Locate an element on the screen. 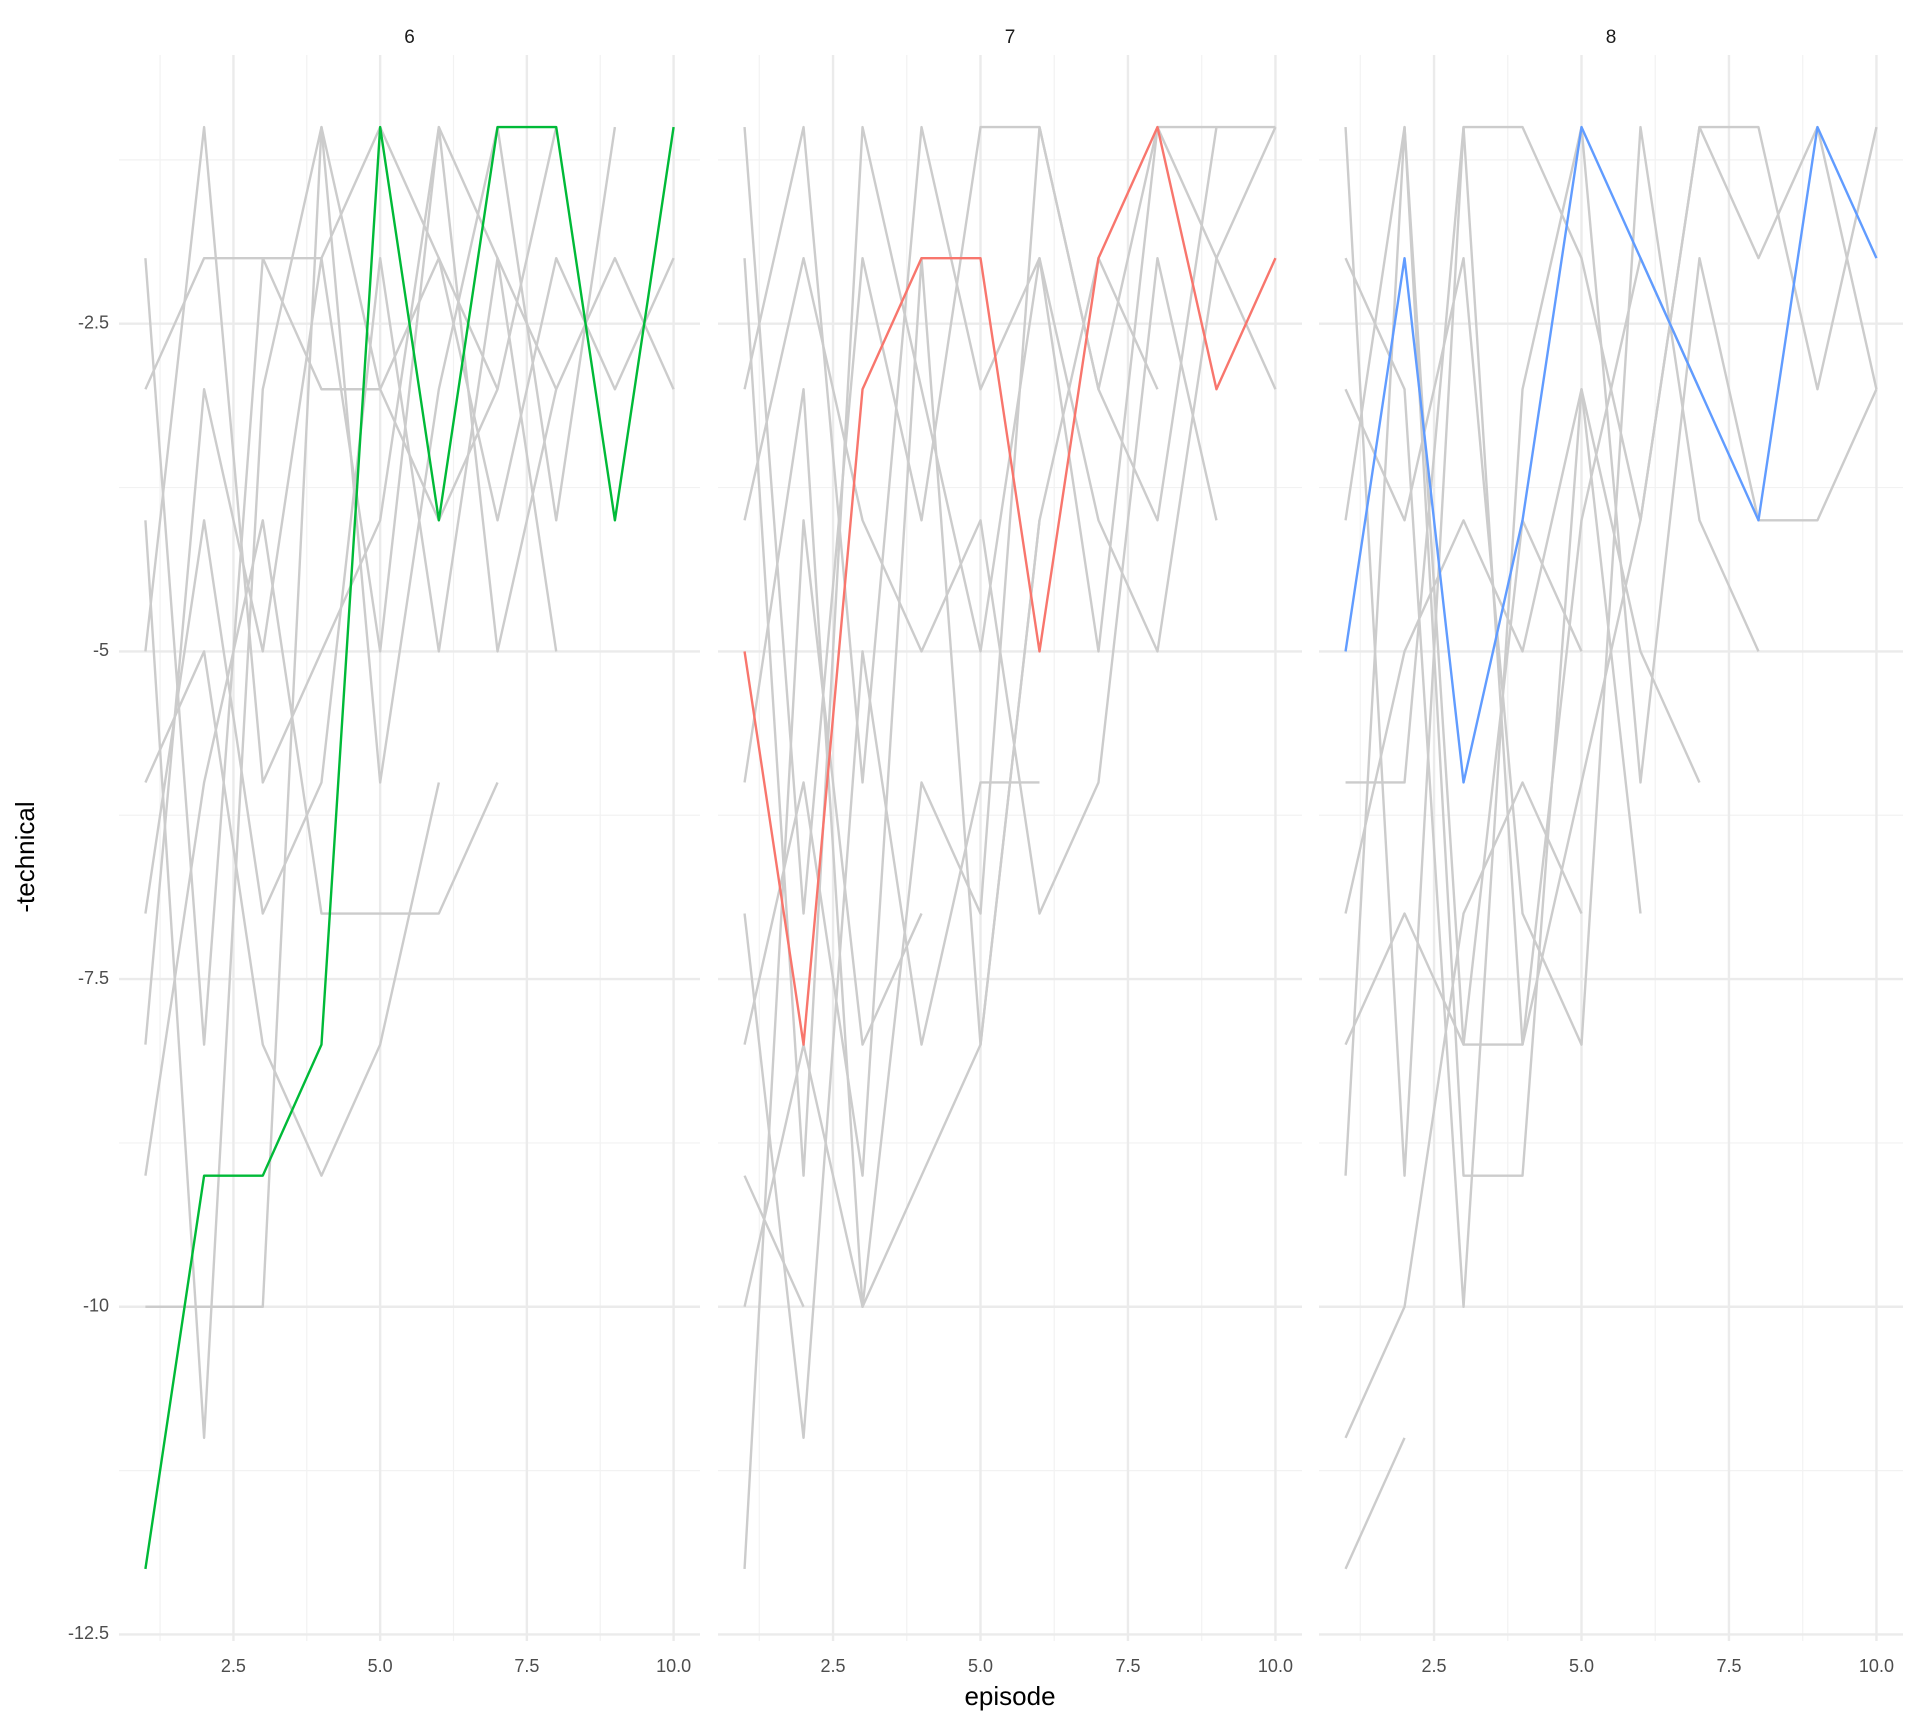 The image size is (1920, 1728). x-axis-label: episode is located at coordinates (1009, 1696).